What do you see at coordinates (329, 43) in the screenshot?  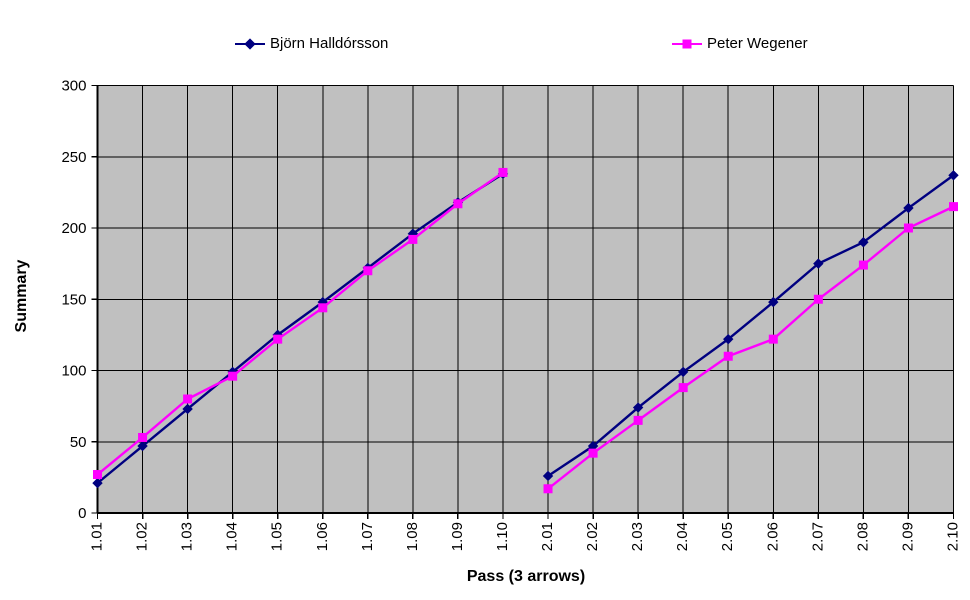 I see `legend-label-bjorn: Björn Halldórsson` at bounding box center [329, 43].